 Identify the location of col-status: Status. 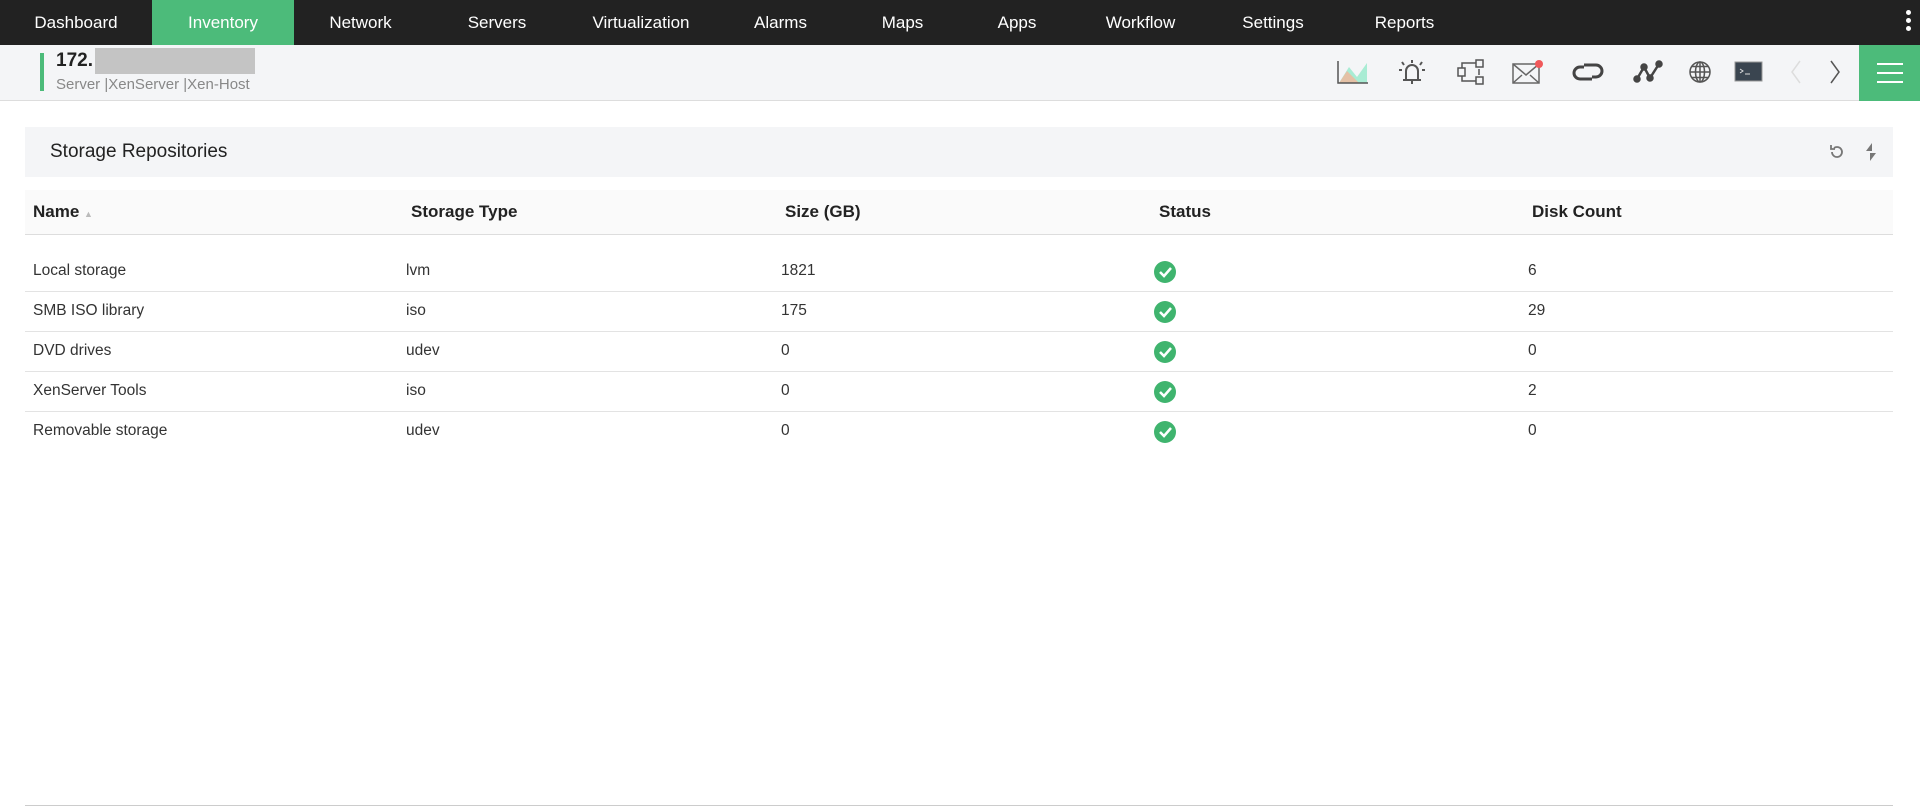
(1185, 211).